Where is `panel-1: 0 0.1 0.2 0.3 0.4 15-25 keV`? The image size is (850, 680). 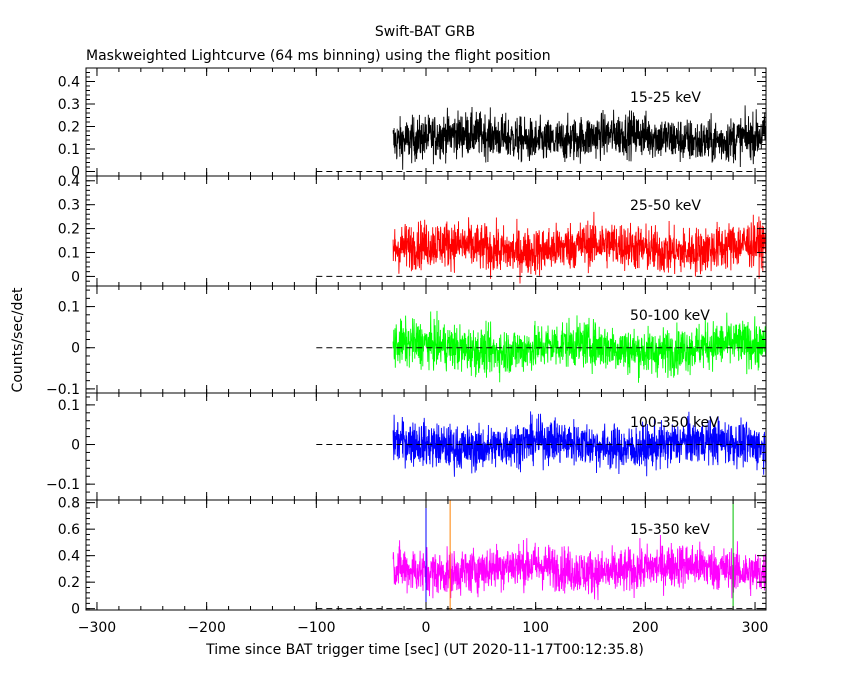
panel-1: 0 0.1 0.2 0.3 0.4 15-25 keV is located at coordinates (412, 124).